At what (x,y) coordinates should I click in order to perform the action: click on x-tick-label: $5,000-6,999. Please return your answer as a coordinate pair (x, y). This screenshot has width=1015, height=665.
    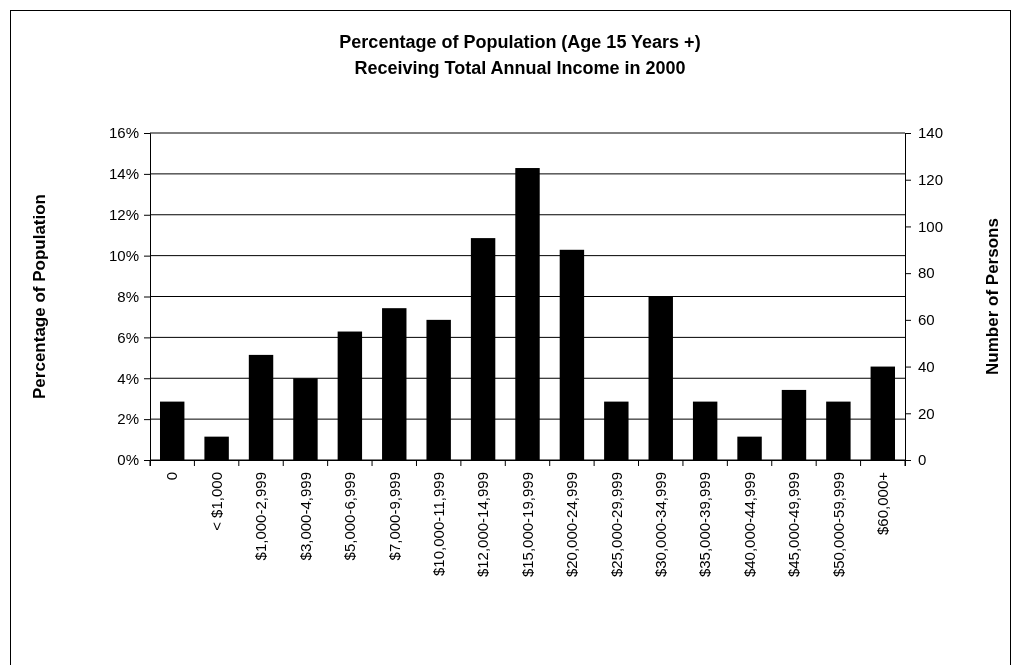
    Looking at the image, I should click on (350, 516).